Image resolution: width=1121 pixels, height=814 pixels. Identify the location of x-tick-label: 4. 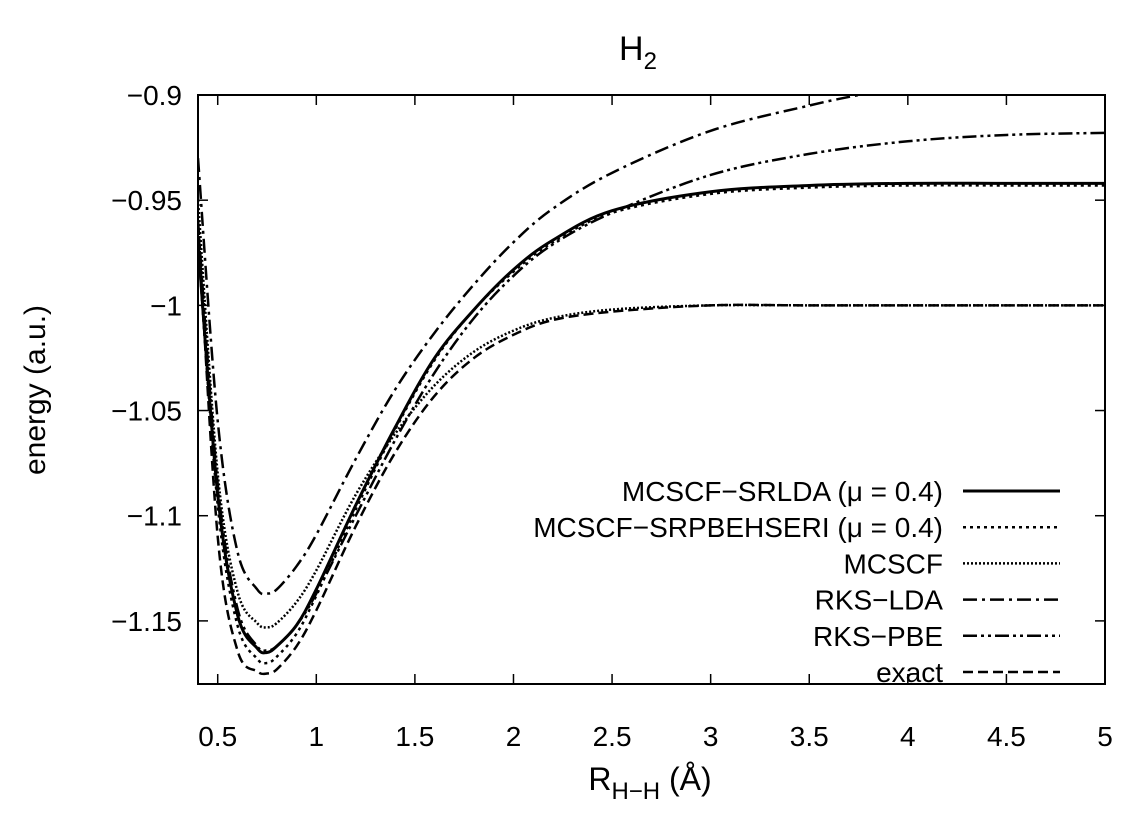
(908, 736).